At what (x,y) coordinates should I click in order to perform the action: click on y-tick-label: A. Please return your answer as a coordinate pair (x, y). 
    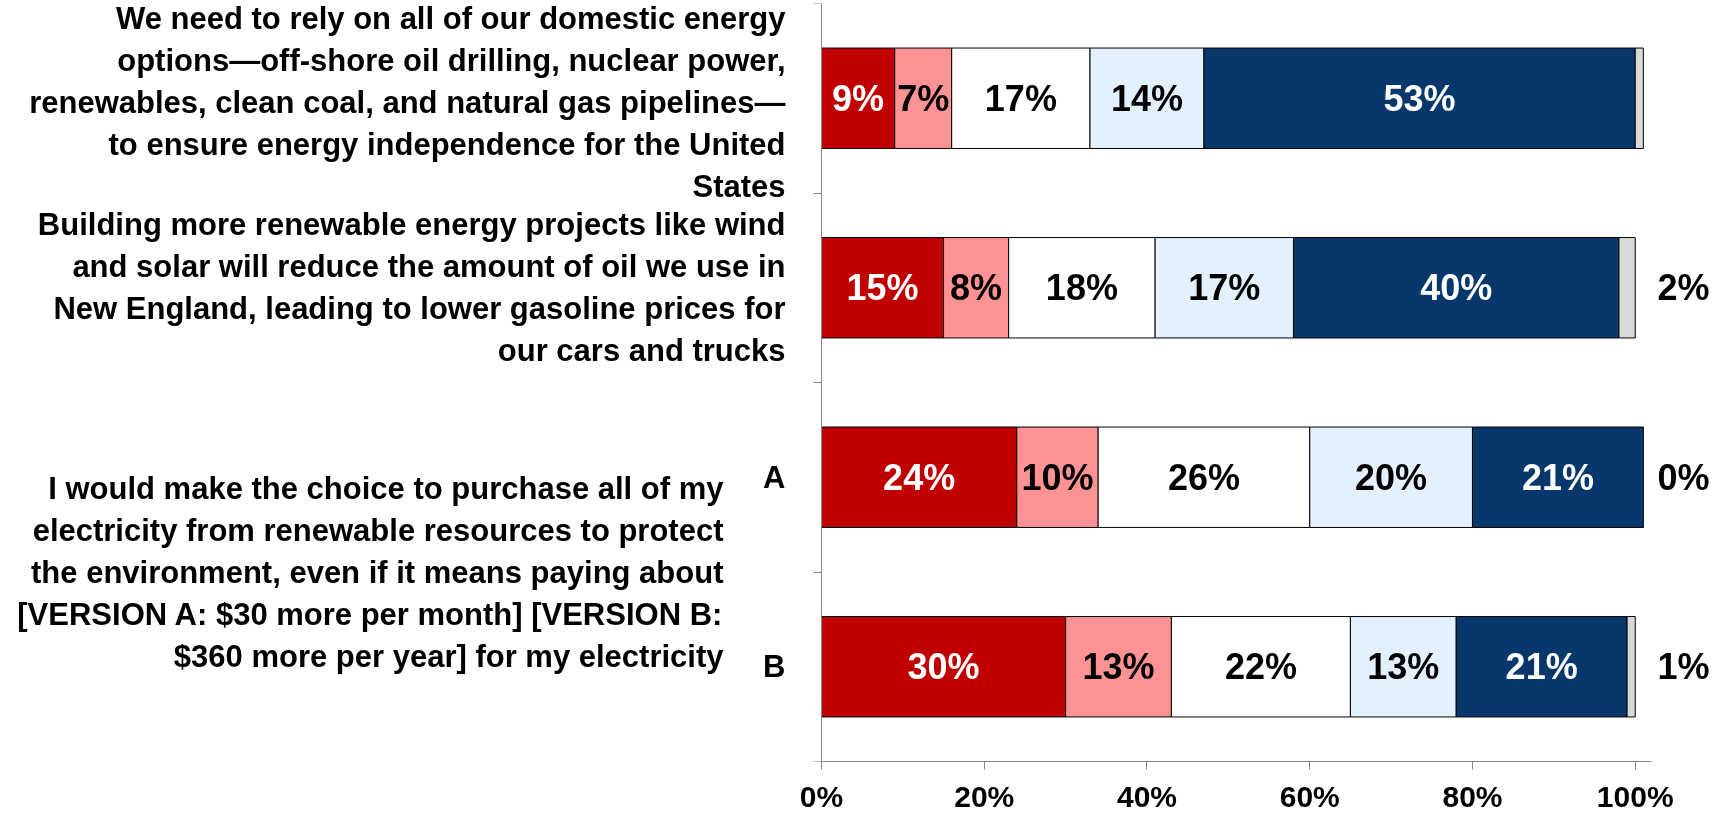
    Looking at the image, I should click on (774, 477).